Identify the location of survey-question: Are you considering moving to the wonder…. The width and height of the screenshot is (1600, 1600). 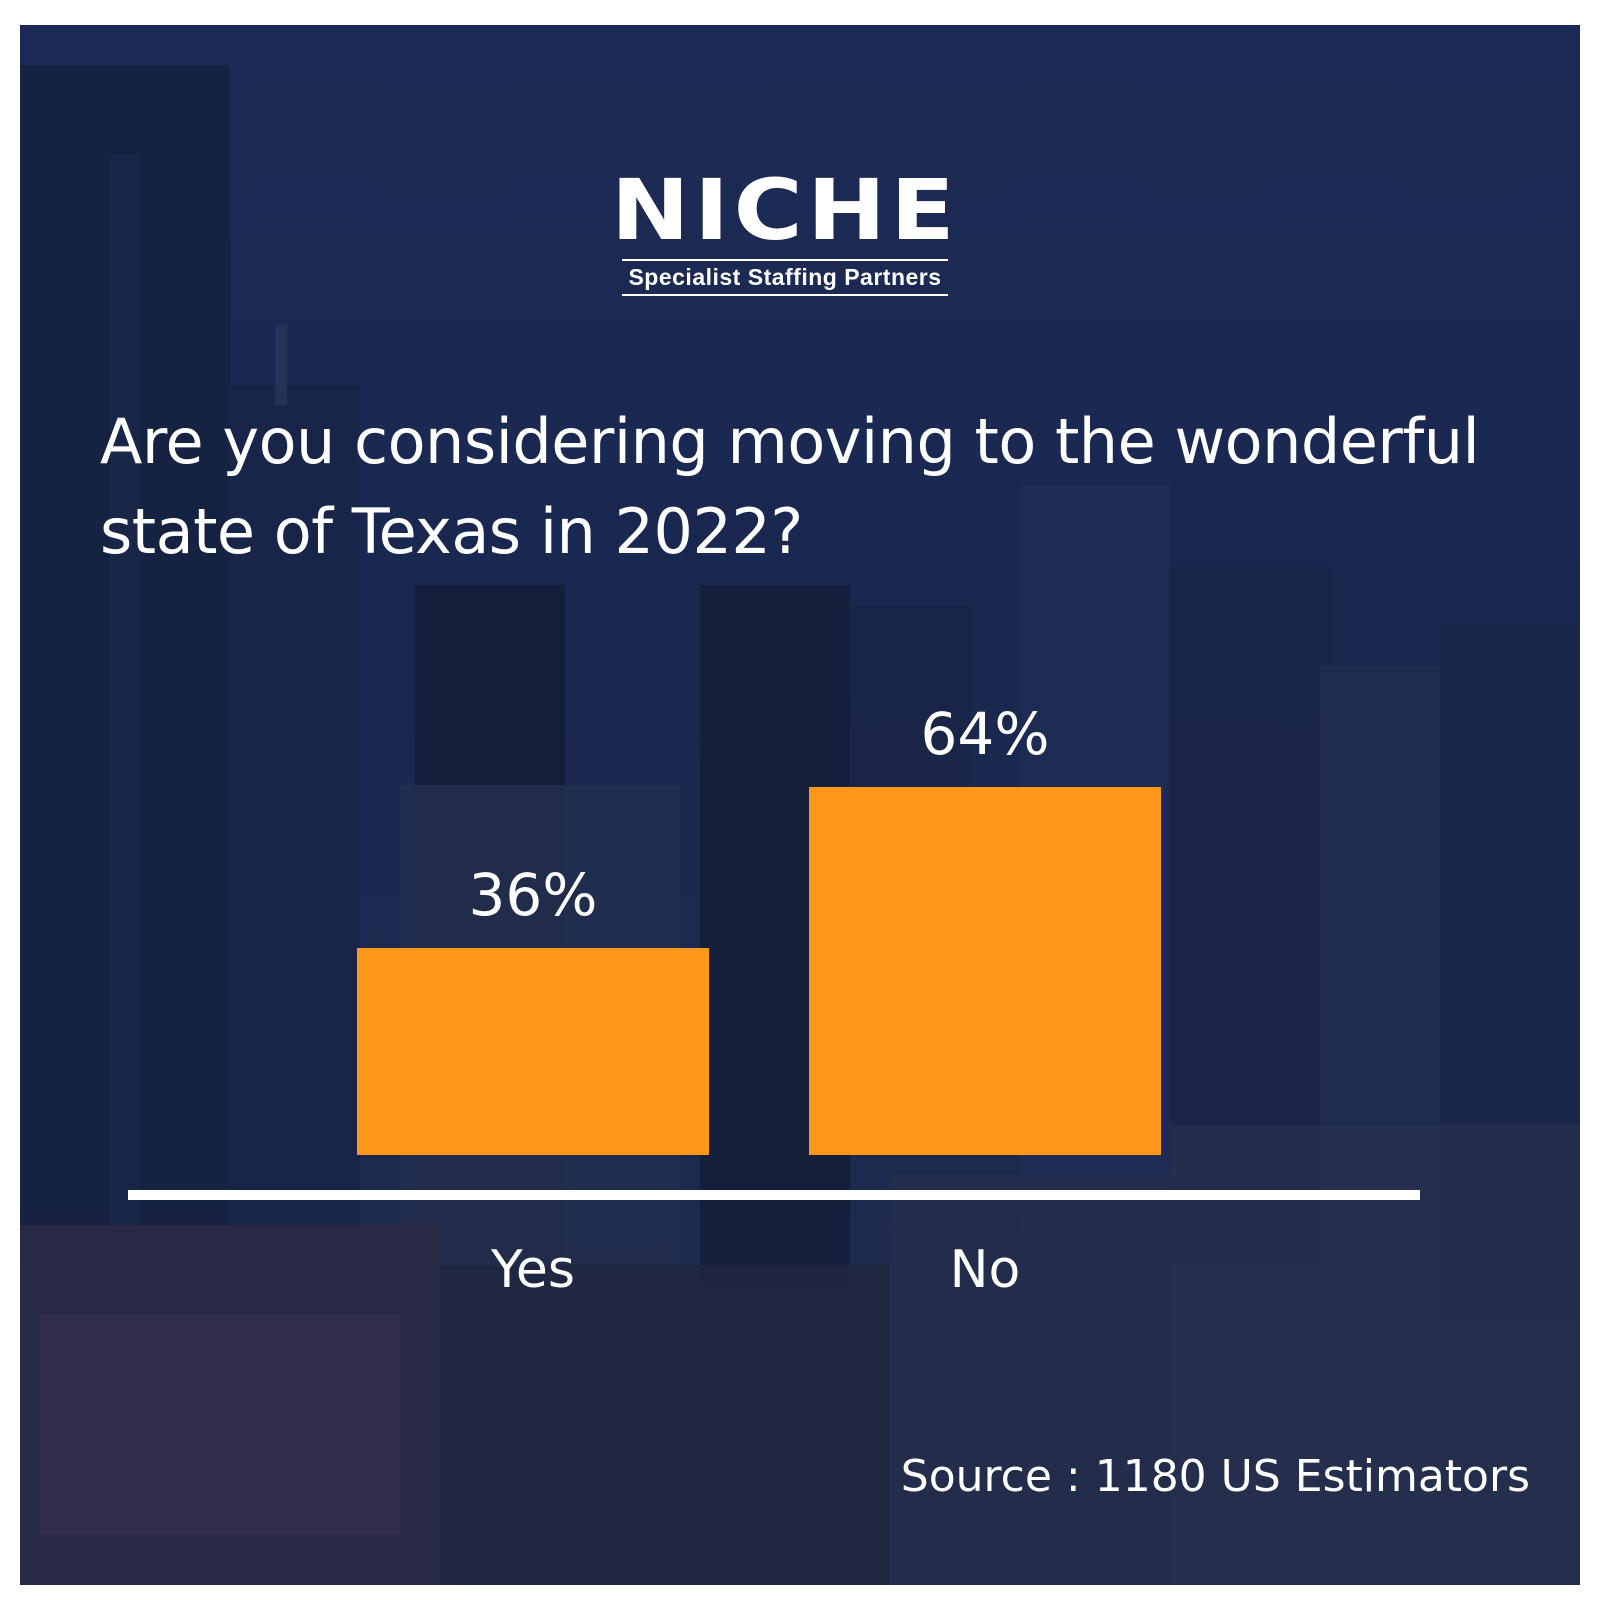
(790, 486).